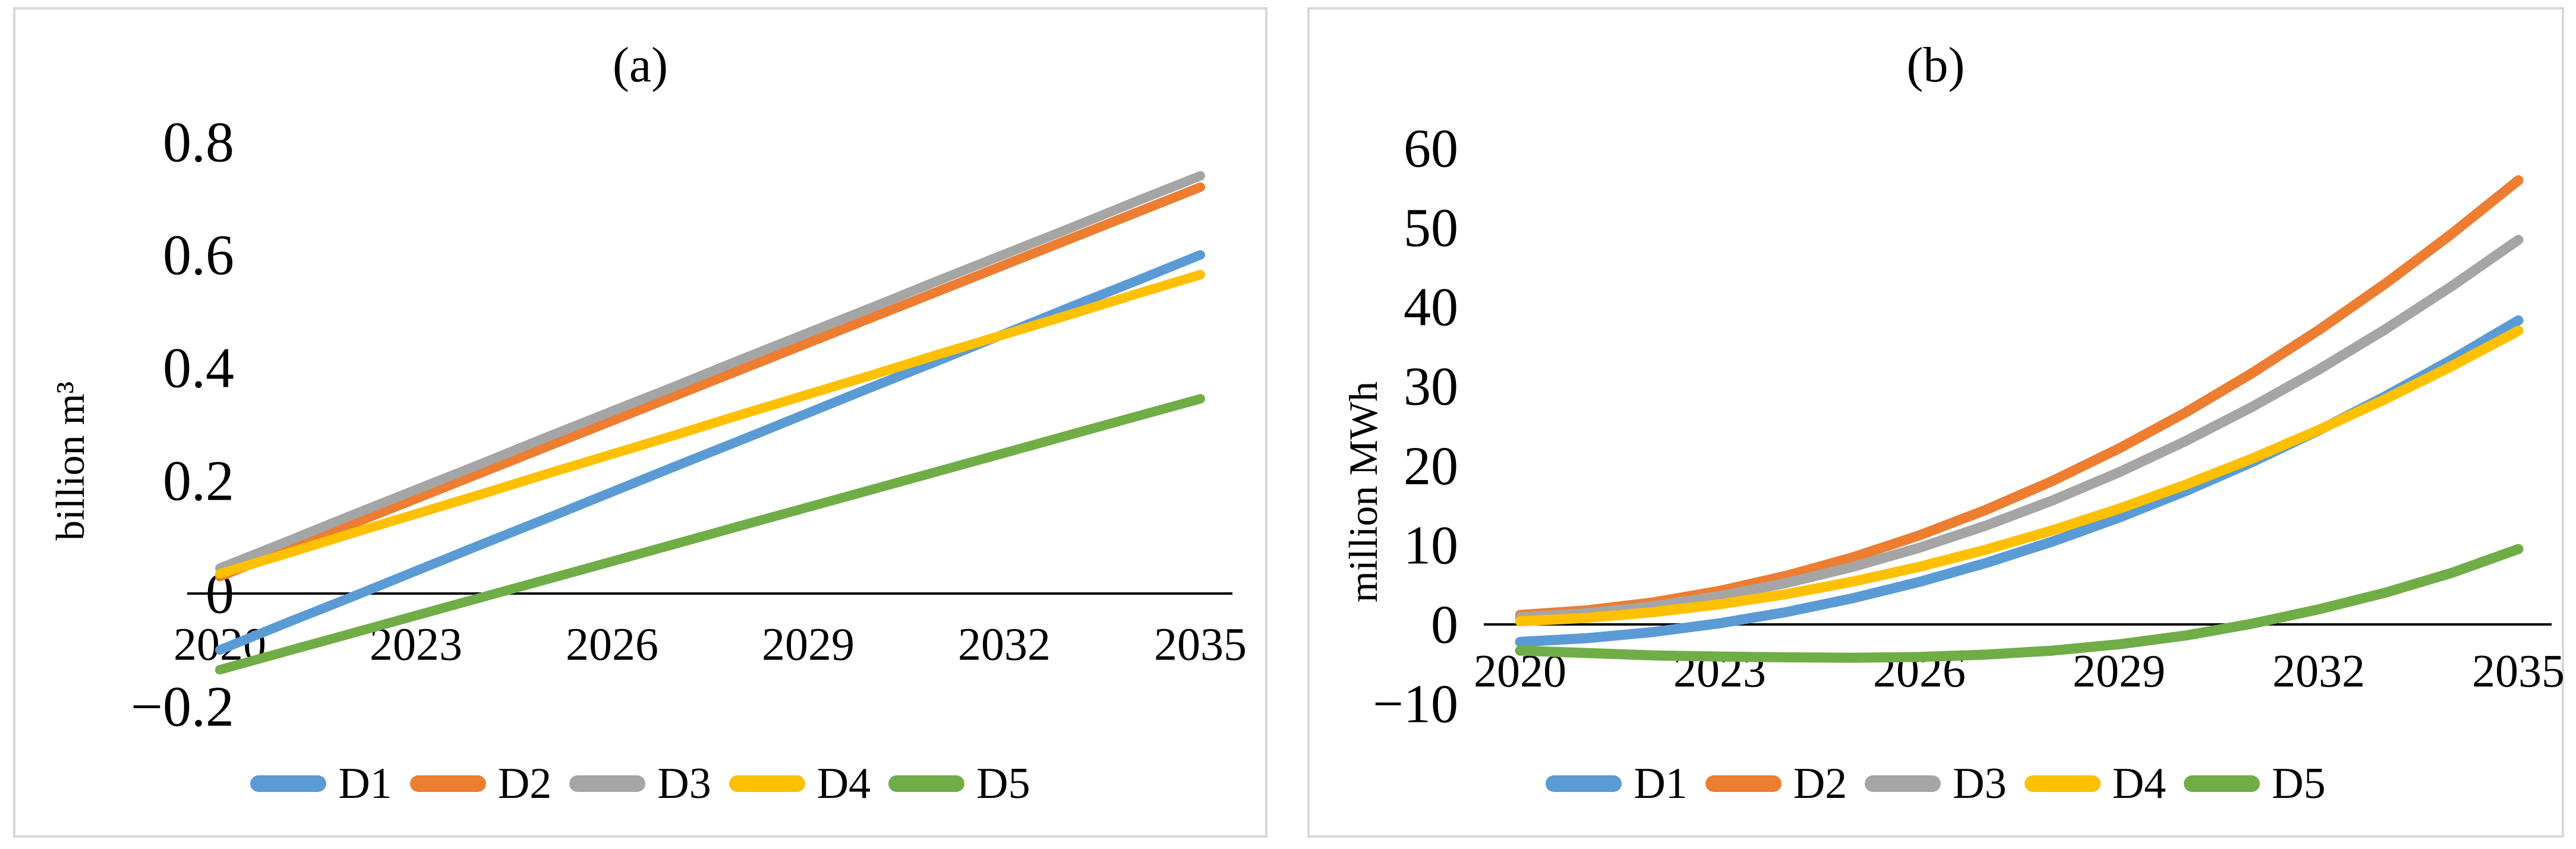 Image resolution: width=2576 pixels, height=849 pixels. What do you see at coordinates (1431, 386) in the screenshot?
I see `y-tick-label: 30` at bounding box center [1431, 386].